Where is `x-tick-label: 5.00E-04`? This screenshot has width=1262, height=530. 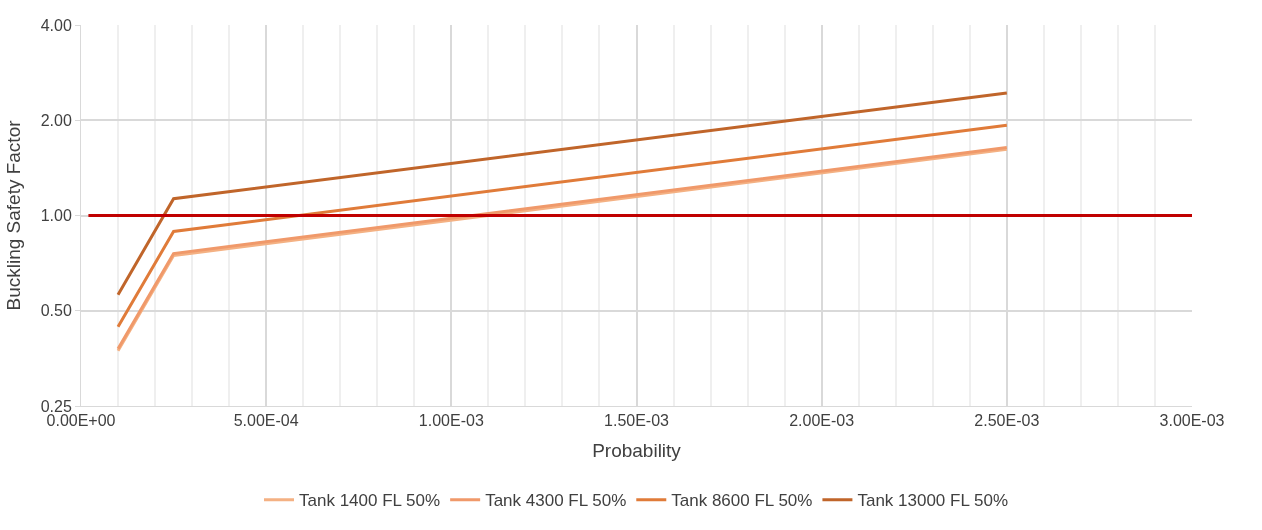 x-tick-label: 5.00E-04 is located at coordinates (266, 421).